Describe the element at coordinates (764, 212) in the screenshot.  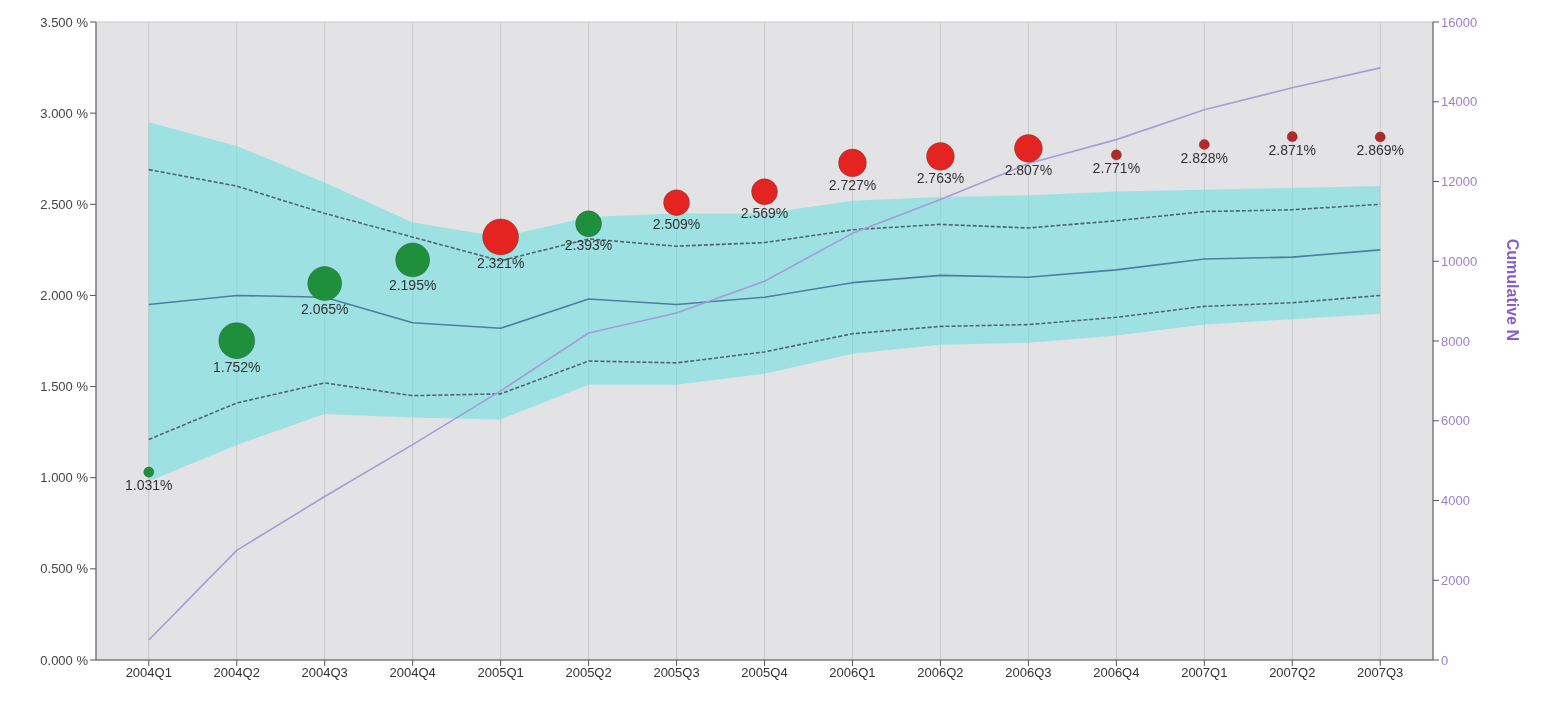
I see `data-label: 2.569%` at that location.